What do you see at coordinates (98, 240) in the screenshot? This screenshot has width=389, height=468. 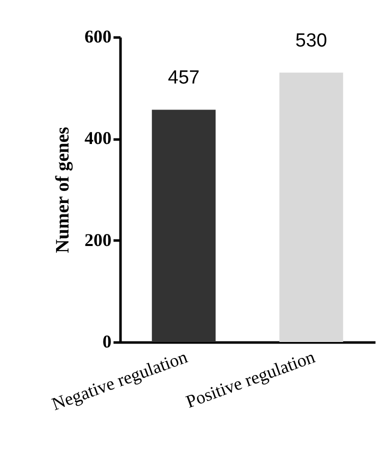 I see `y-tick-label: 200` at bounding box center [98, 240].